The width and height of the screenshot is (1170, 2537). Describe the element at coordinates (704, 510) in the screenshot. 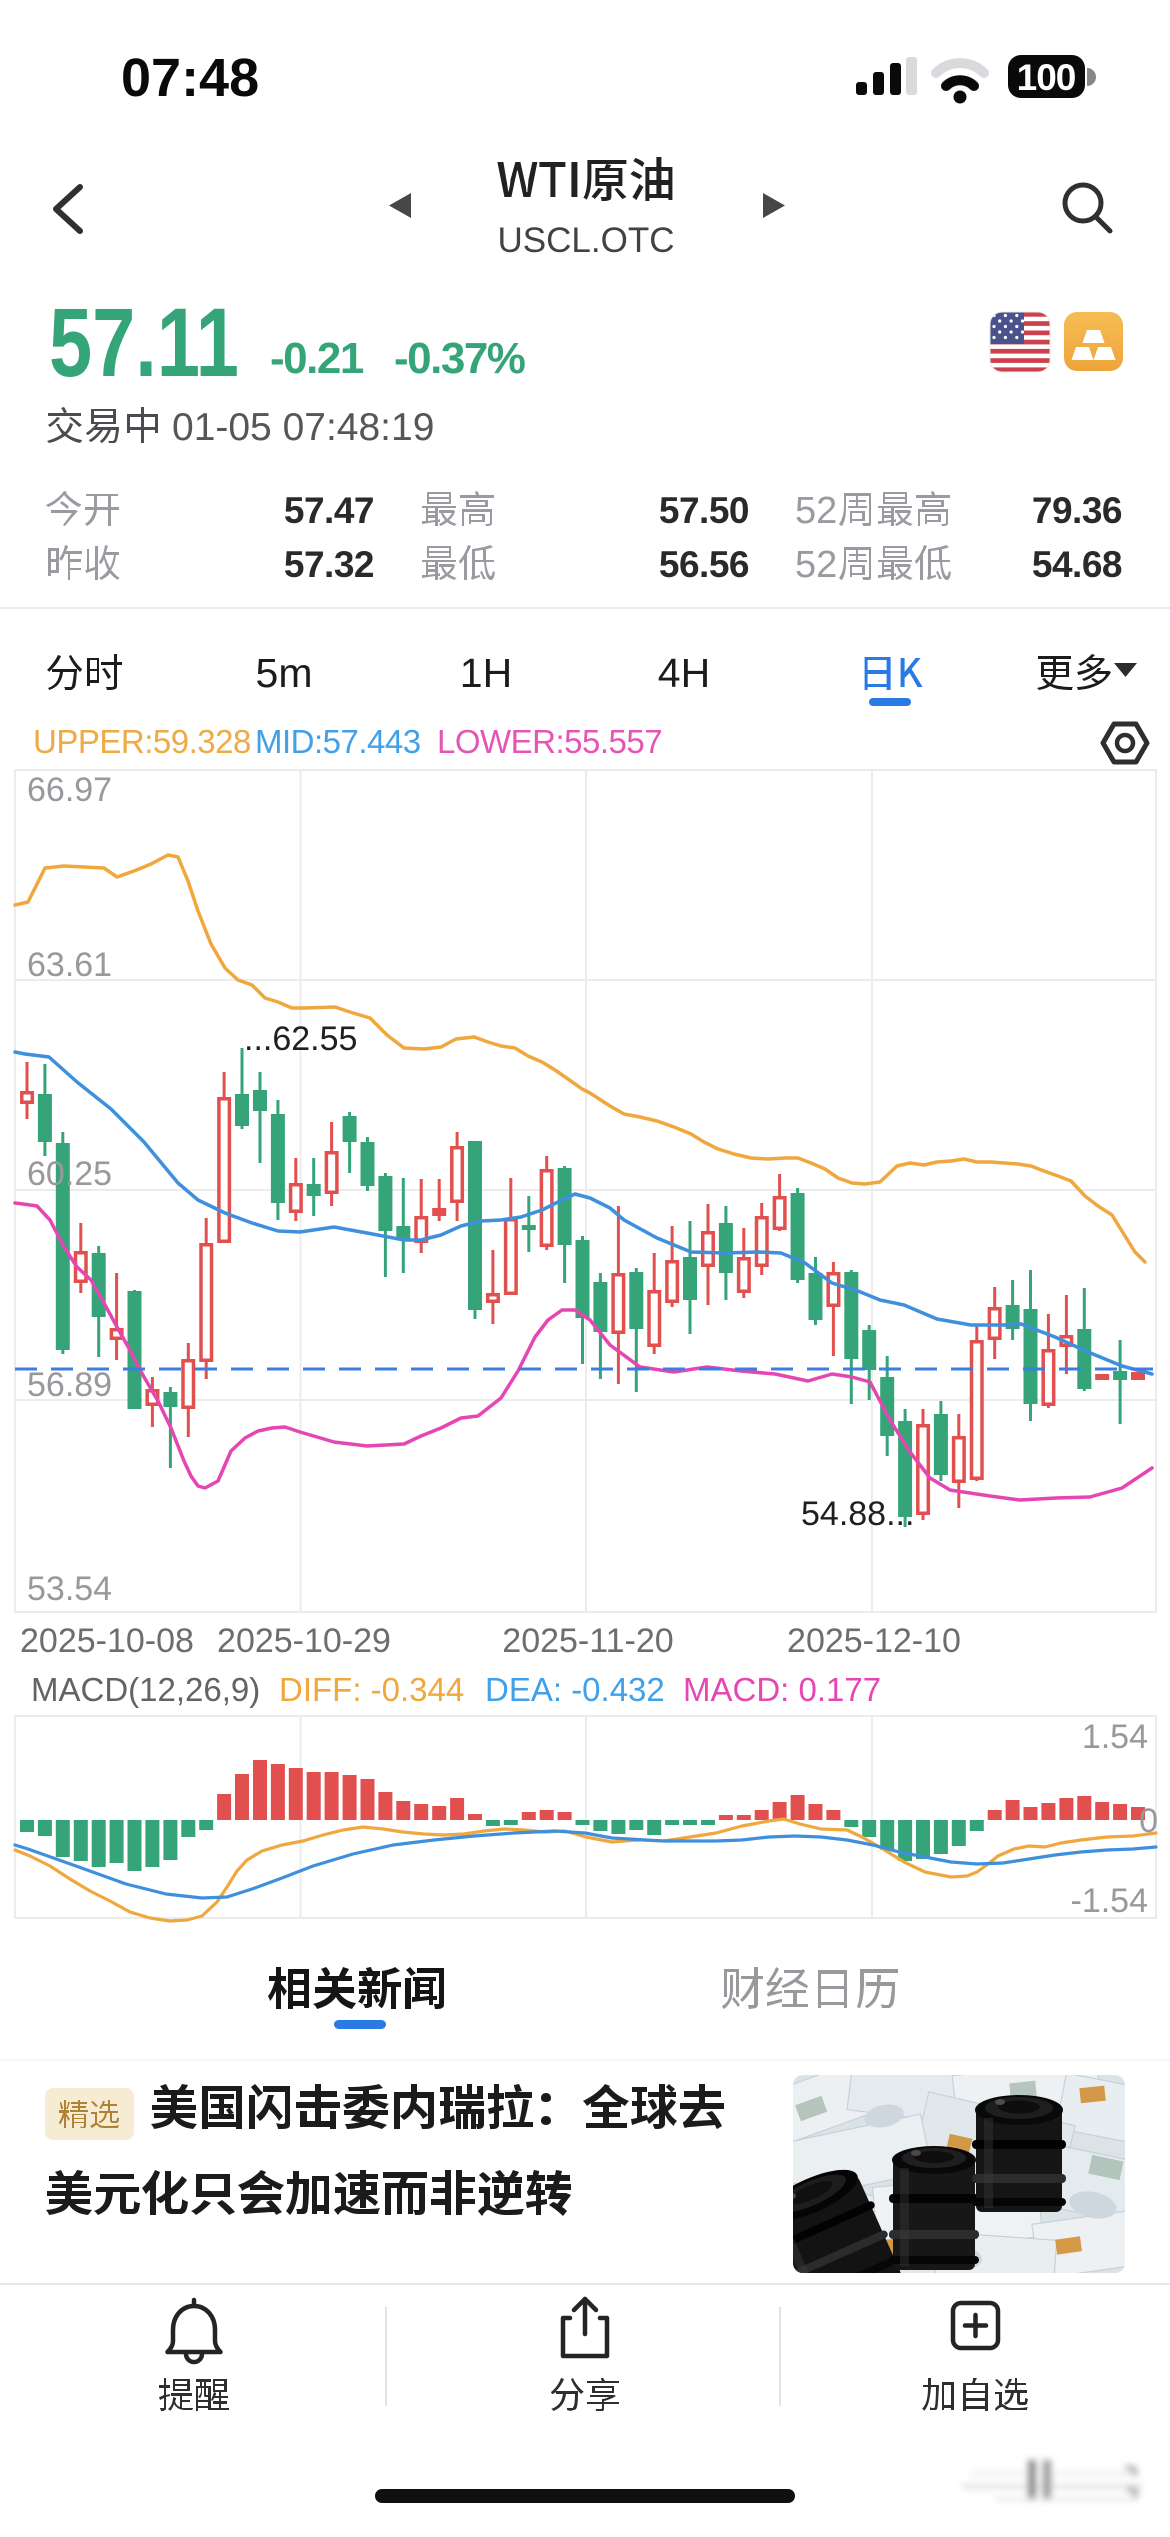

I see `svg-text: 57.50` at that location.